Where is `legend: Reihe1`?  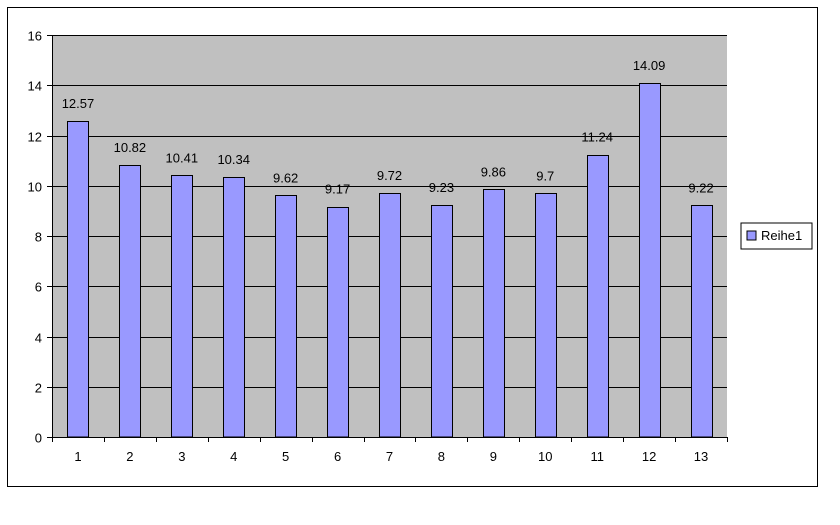
legend: Reihe1 is located at coordinates (776, 236).